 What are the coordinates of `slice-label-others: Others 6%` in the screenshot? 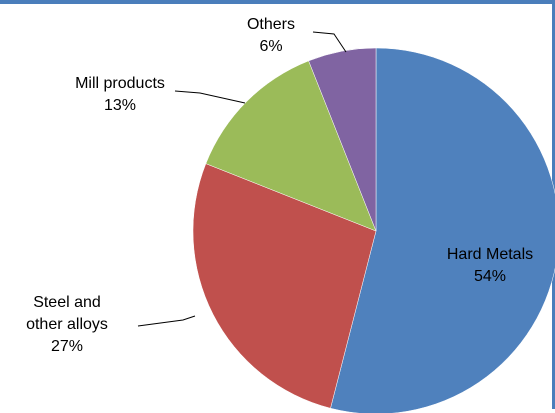 It's located at (271, 35).